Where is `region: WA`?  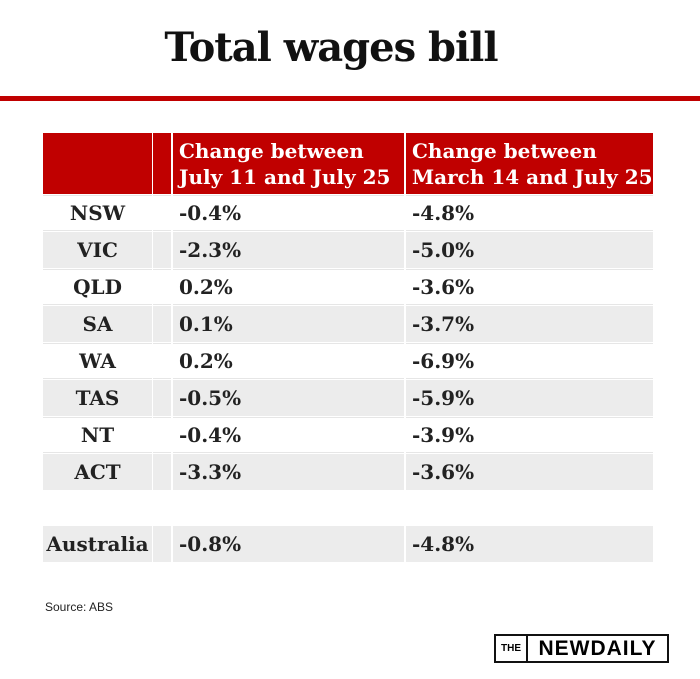 region: WA is located at coordinates (97, 361).